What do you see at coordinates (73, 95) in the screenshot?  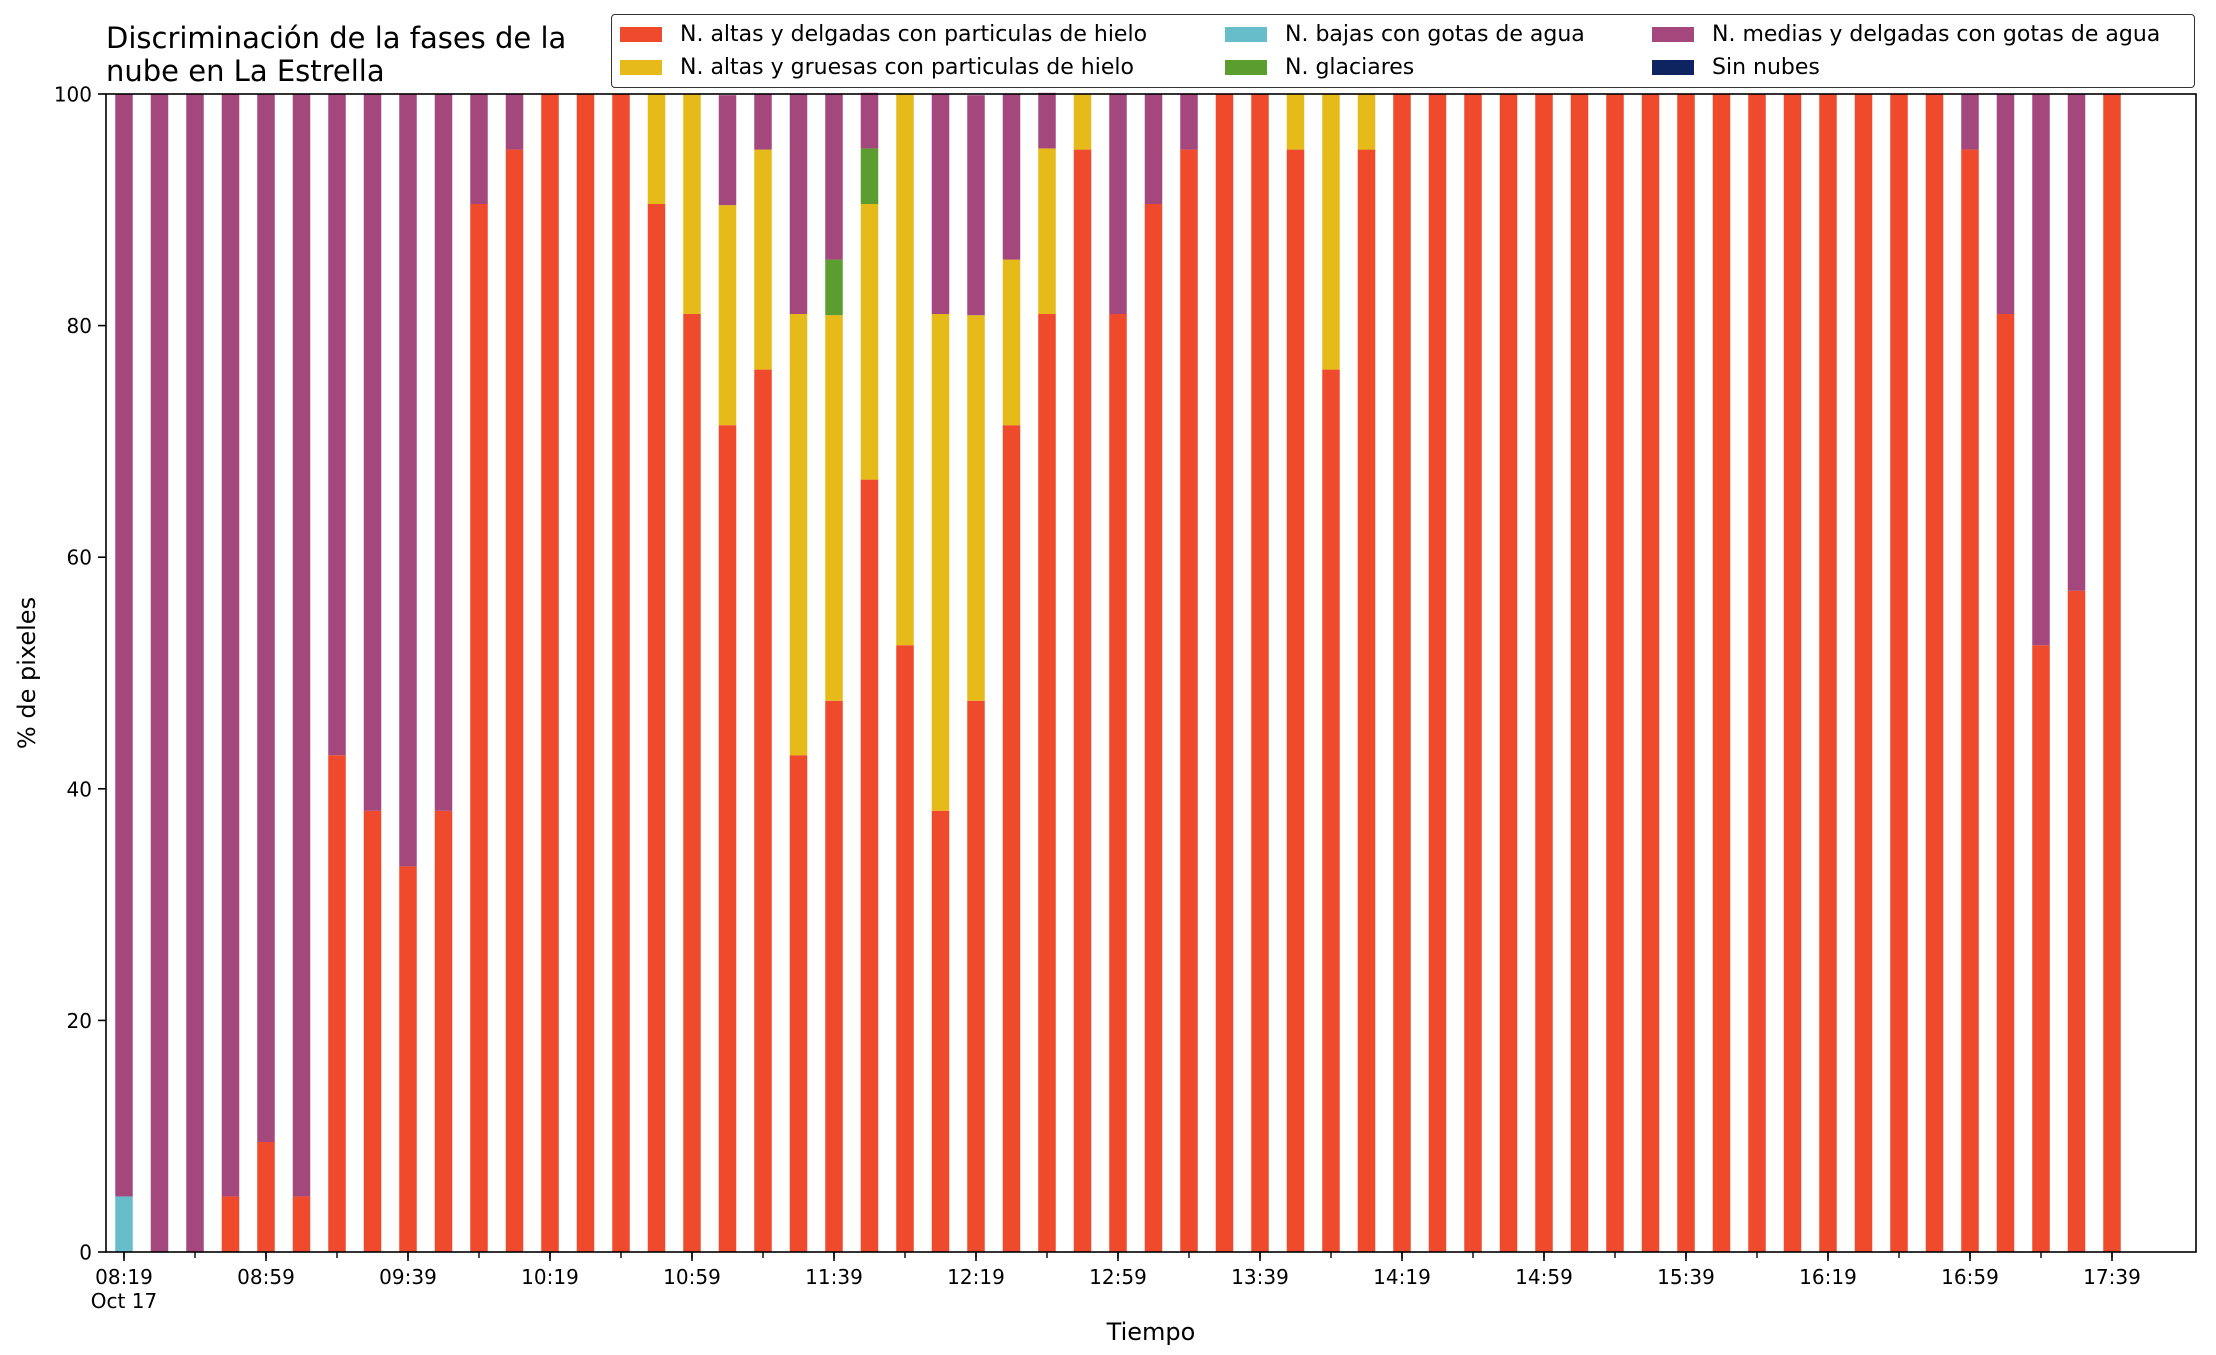 I see `y-tick-label-100: 100` at bounding box center [73, 95].